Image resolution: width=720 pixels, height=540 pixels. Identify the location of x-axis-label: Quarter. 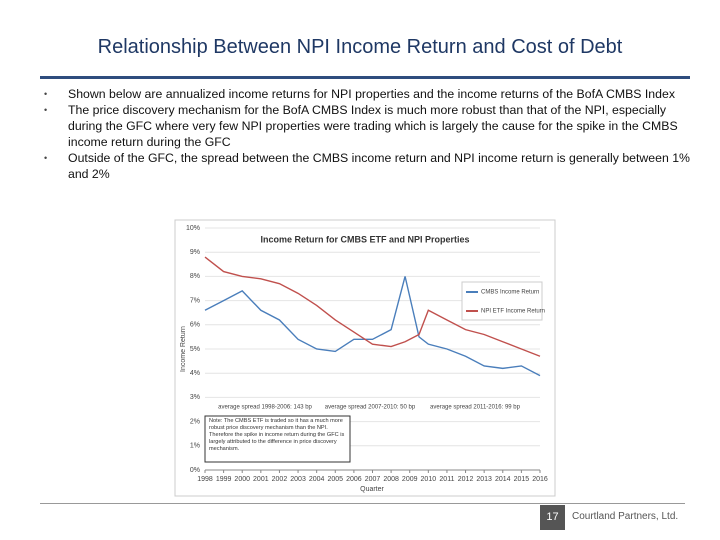
(372, 489).